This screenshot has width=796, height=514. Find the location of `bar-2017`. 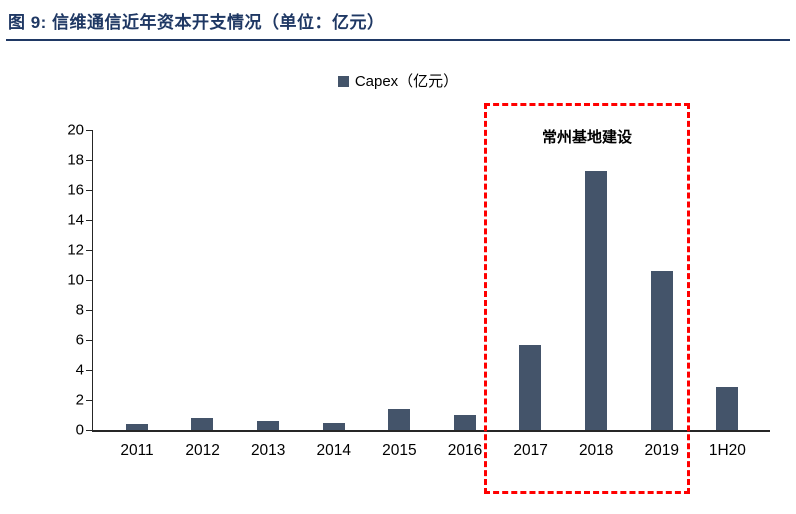

bar-2017 is located at coordinates (530, 387).